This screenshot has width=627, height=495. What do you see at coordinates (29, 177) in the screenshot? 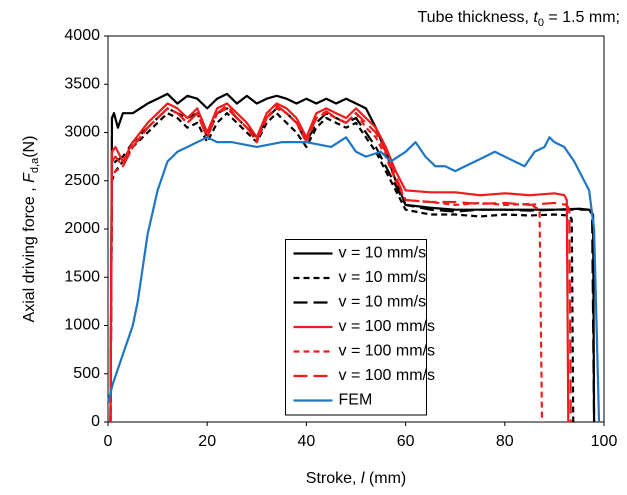
I see `y-label-symbol: F` at bounding box center [29, 177].